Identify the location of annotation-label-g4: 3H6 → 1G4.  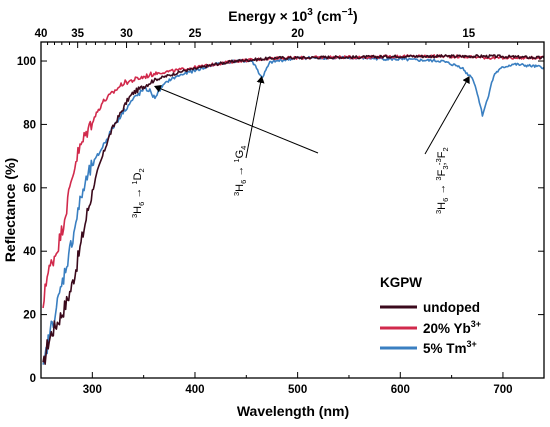
(240, 171).